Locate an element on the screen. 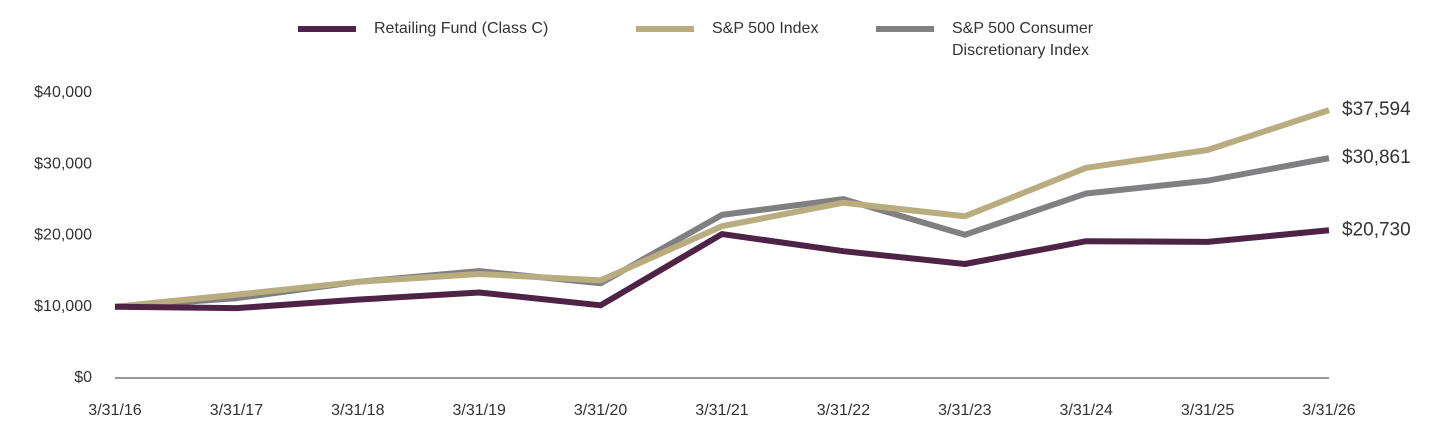 This screenshot has width=1440, height=444. y-tick-label: $10,000 is located at coordinates (63, 306).